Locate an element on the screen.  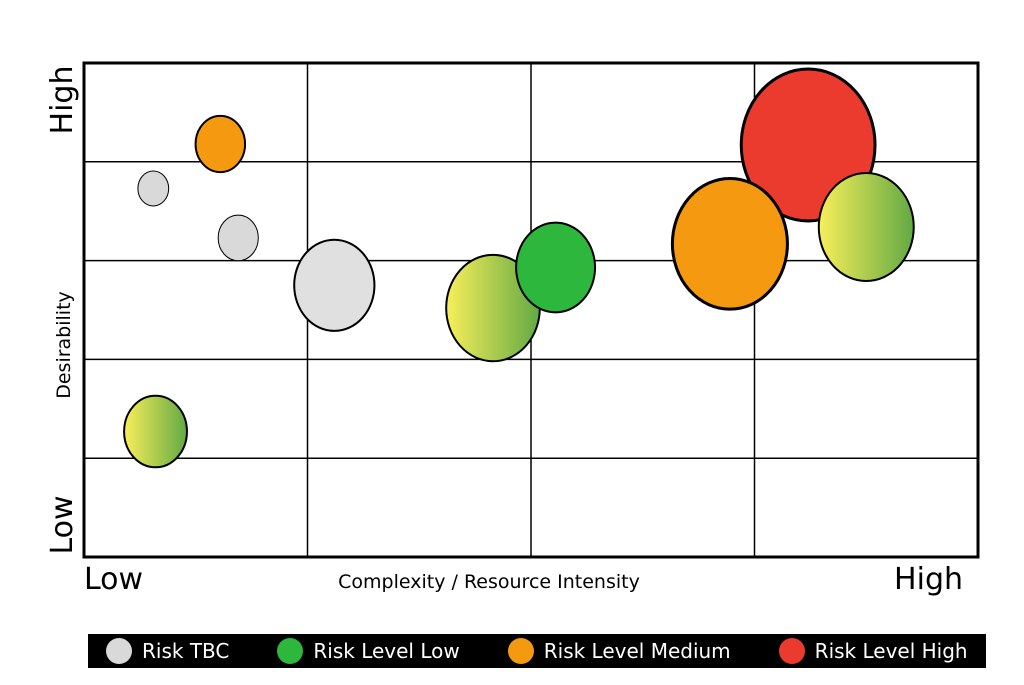
legend-item-risk-tbc: Risk TBC is located at coordinates (167, 651).